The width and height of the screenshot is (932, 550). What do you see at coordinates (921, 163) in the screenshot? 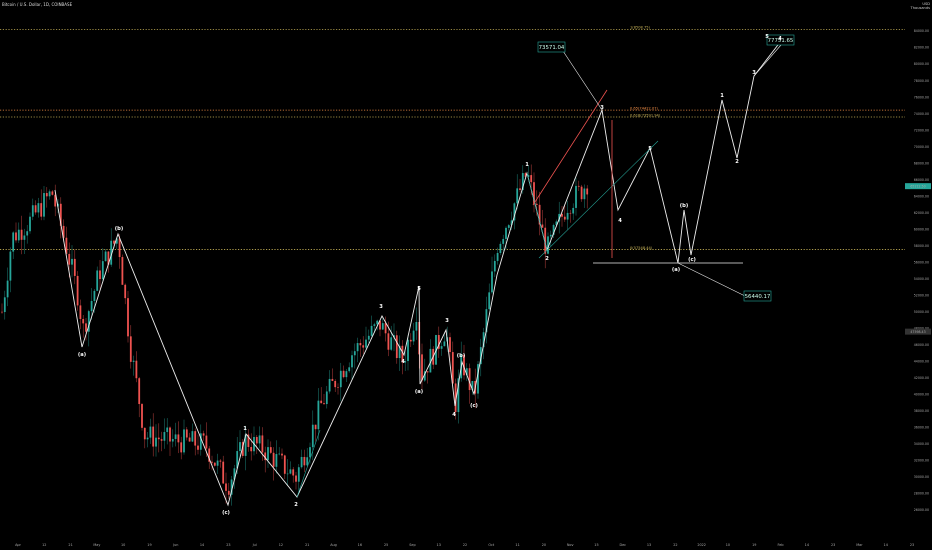
I see `y-tick-label: 68000.00` at bounding box center [921, 163].